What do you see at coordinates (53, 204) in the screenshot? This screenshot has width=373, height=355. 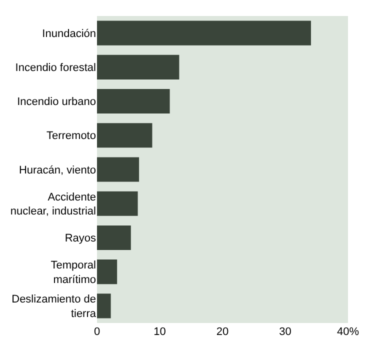 I see `y-tick-label: Accidente nuclear, industrial` at bounding box center [53, 204].